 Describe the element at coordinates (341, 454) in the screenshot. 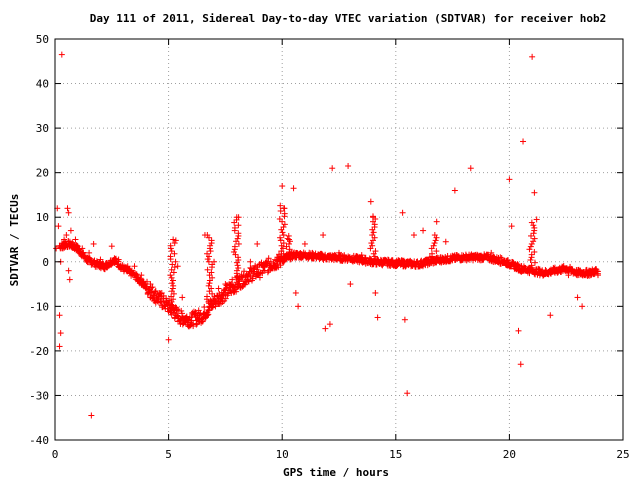

I see `x-tick-labels: 0 5 10 15 20 25` at that location.